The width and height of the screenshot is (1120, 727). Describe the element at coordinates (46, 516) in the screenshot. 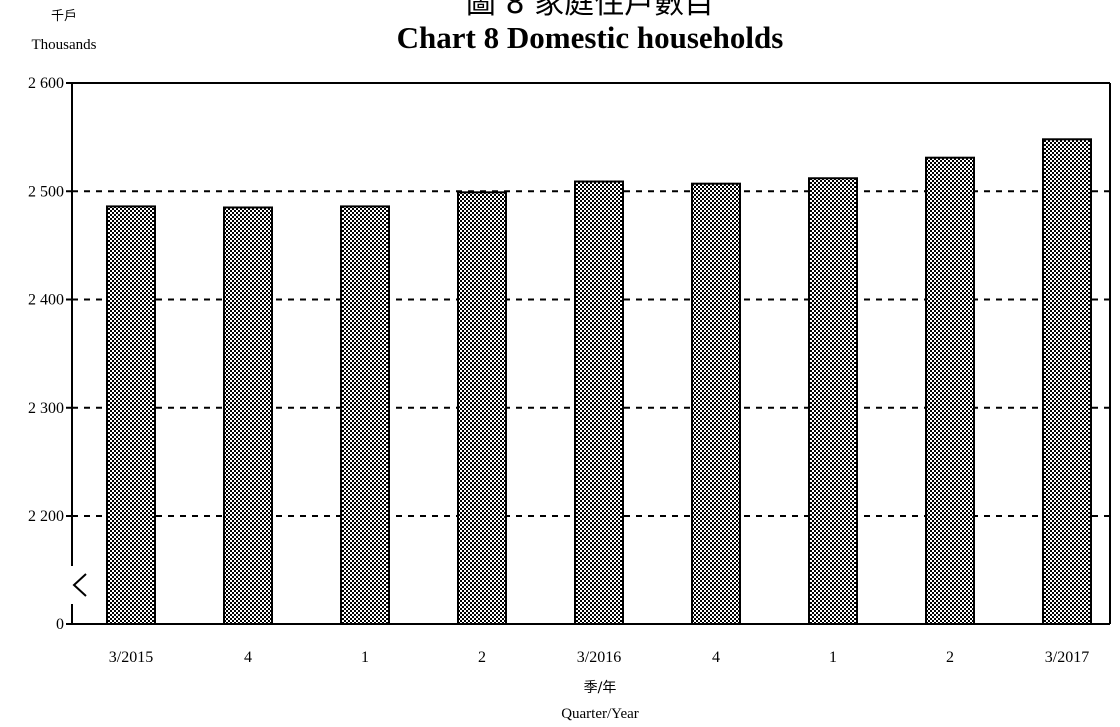

I see `y-tick-label: 2 200` at that location.